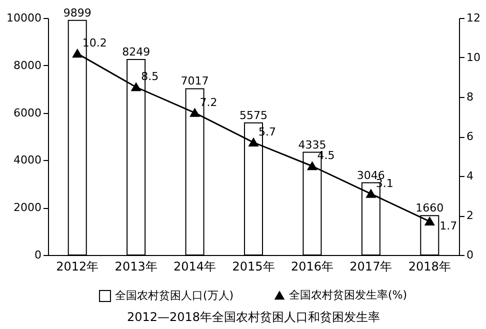  I want to click on data-label: 9899, so click(77, 13).